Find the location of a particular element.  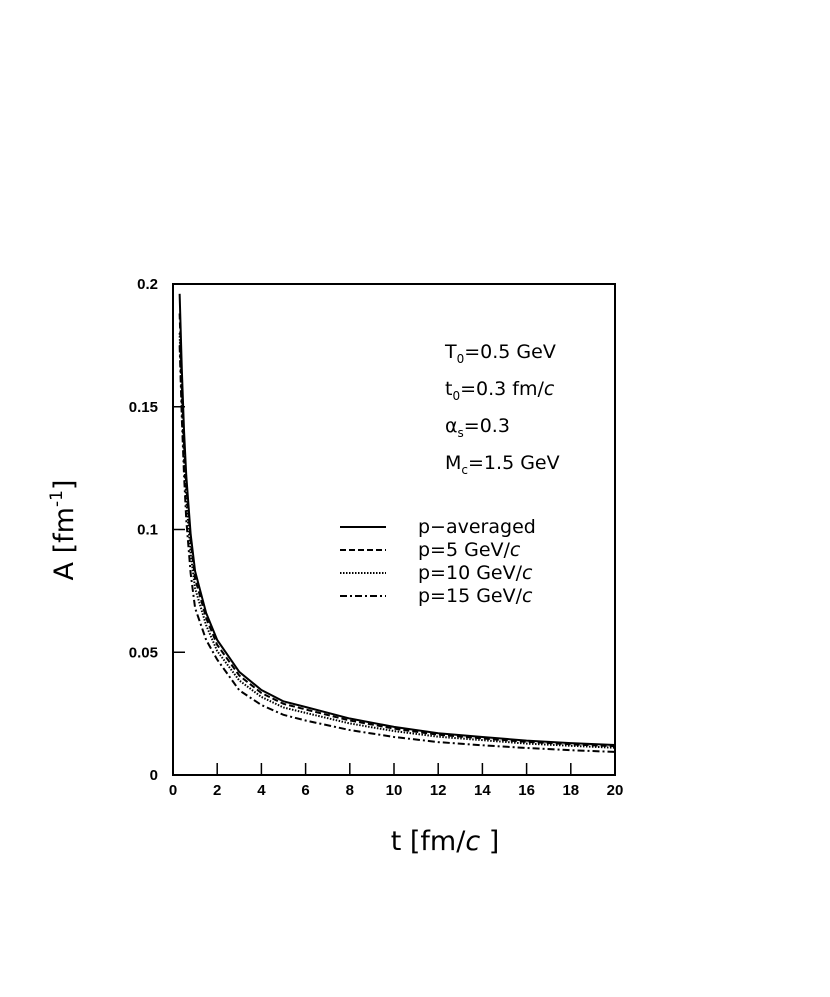

y-tick-label: 0.15 is located at coordinates (143, 407).